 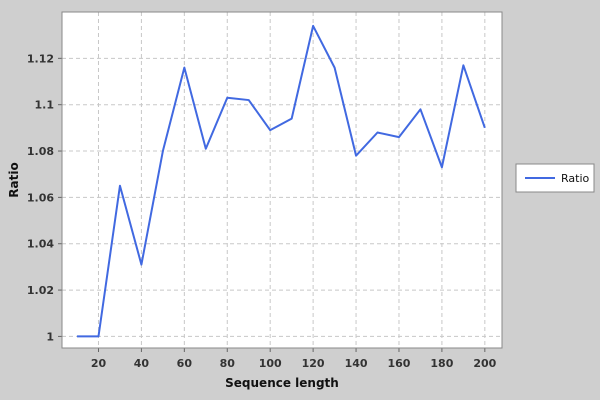 I want to click on legend-label: Ratio, so click(x=575, y=178).